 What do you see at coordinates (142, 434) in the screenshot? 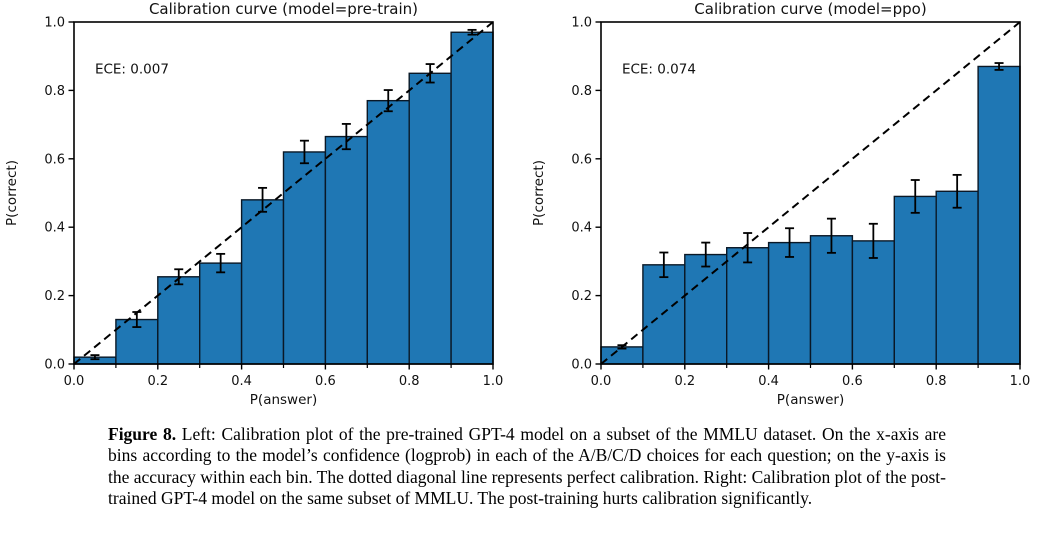
I see `figure-caption-label: Figure 8.` at bounding box center [142, 434].